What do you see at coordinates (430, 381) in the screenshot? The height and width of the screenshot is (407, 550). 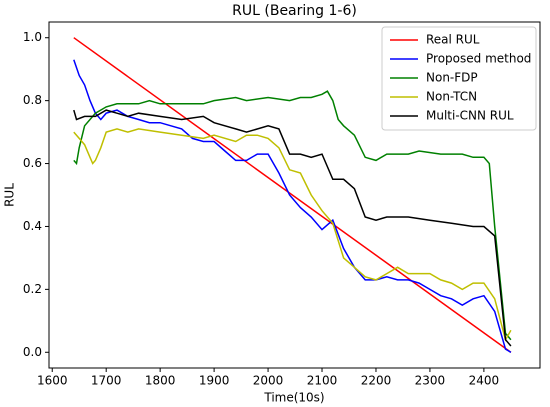 I see `x-tick-label: 2300` at bounding box center [430, 381].